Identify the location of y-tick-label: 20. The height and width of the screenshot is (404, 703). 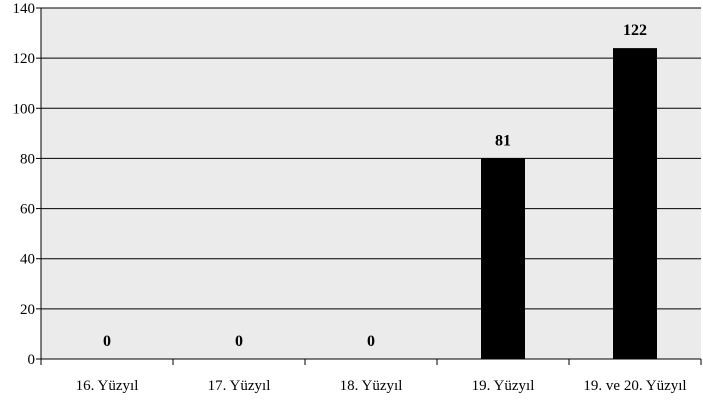
(27, 310).